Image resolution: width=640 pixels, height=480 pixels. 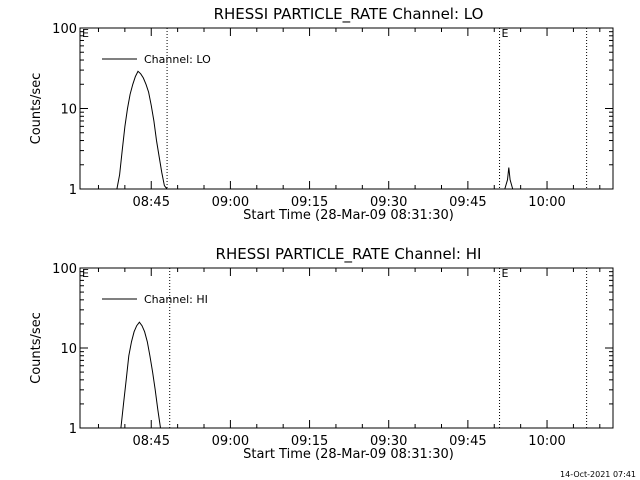 What do you see at coordinates (177, 59) in the screenshot?
I see `legend-entry: Channel: LO` at bounding box center [177, 59].